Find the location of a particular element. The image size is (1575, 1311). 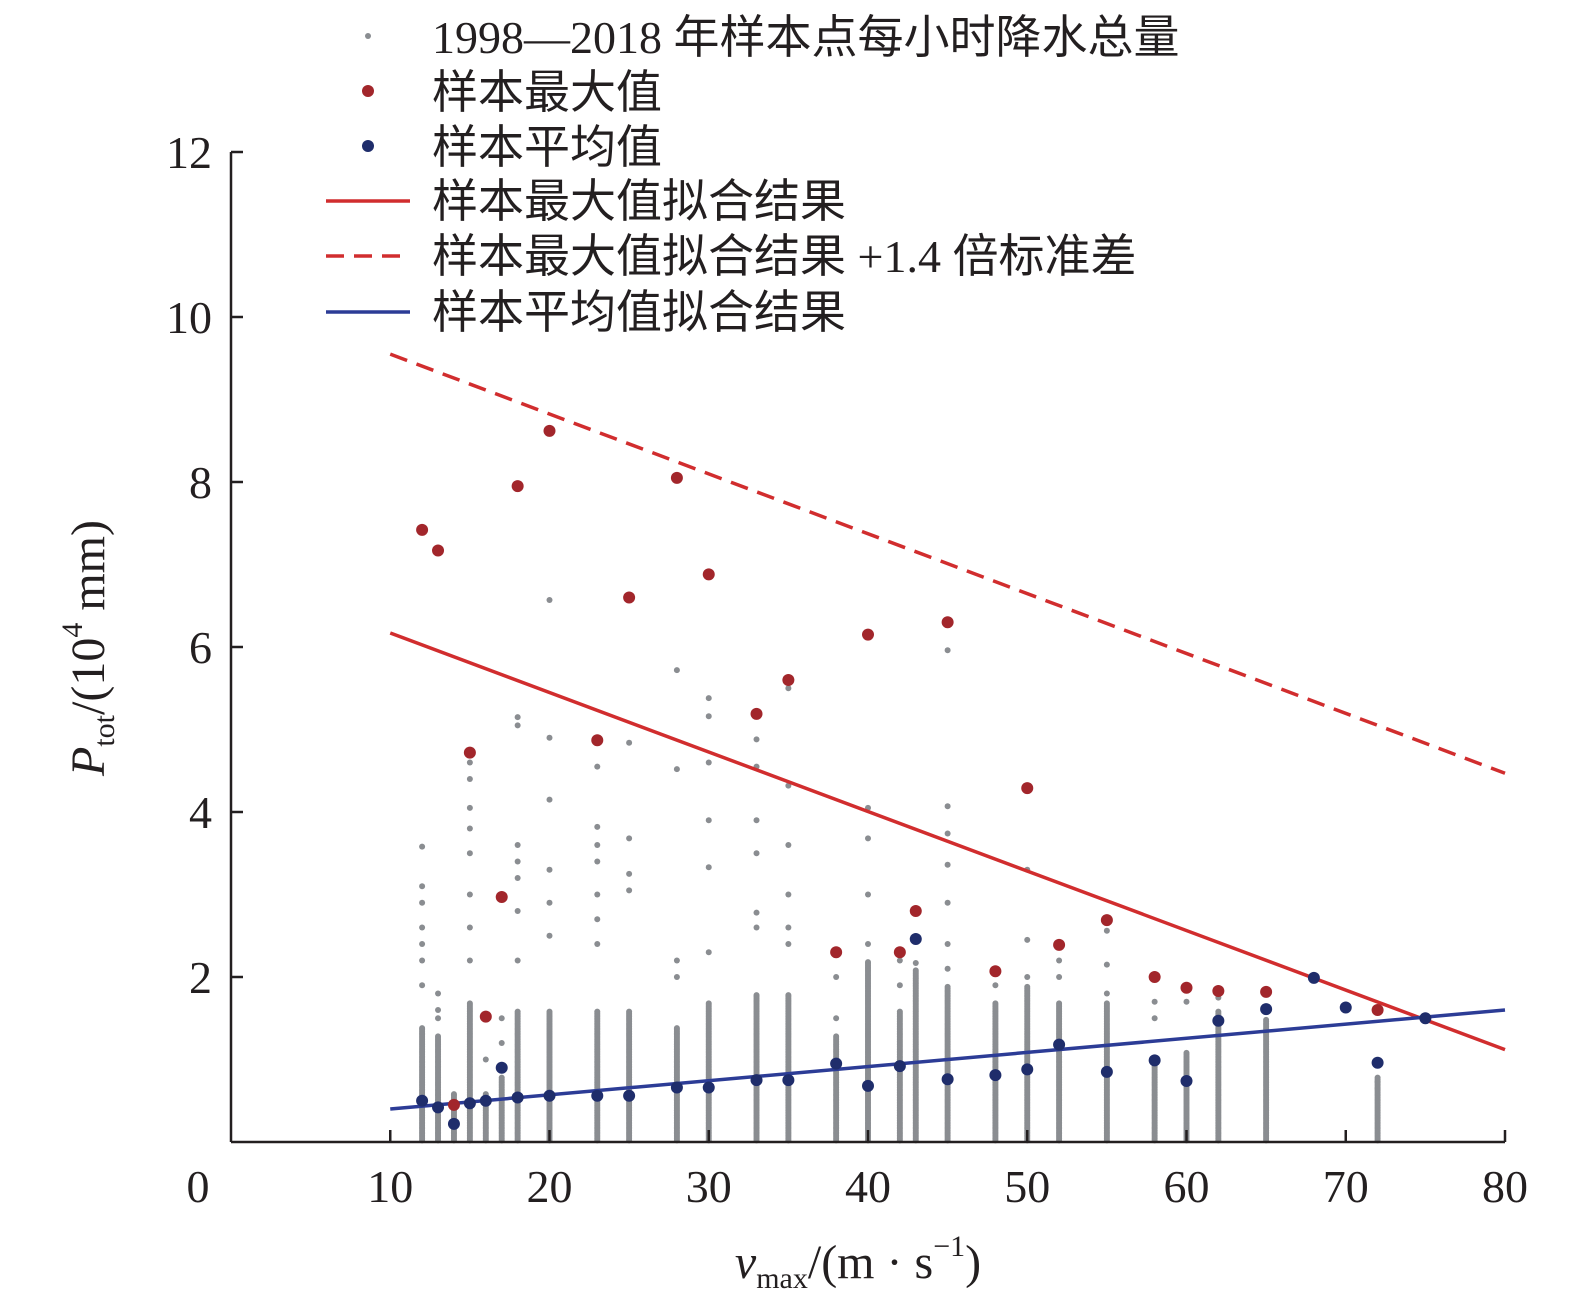

y-tick-label: 2 is located at coordinates (200, 977).